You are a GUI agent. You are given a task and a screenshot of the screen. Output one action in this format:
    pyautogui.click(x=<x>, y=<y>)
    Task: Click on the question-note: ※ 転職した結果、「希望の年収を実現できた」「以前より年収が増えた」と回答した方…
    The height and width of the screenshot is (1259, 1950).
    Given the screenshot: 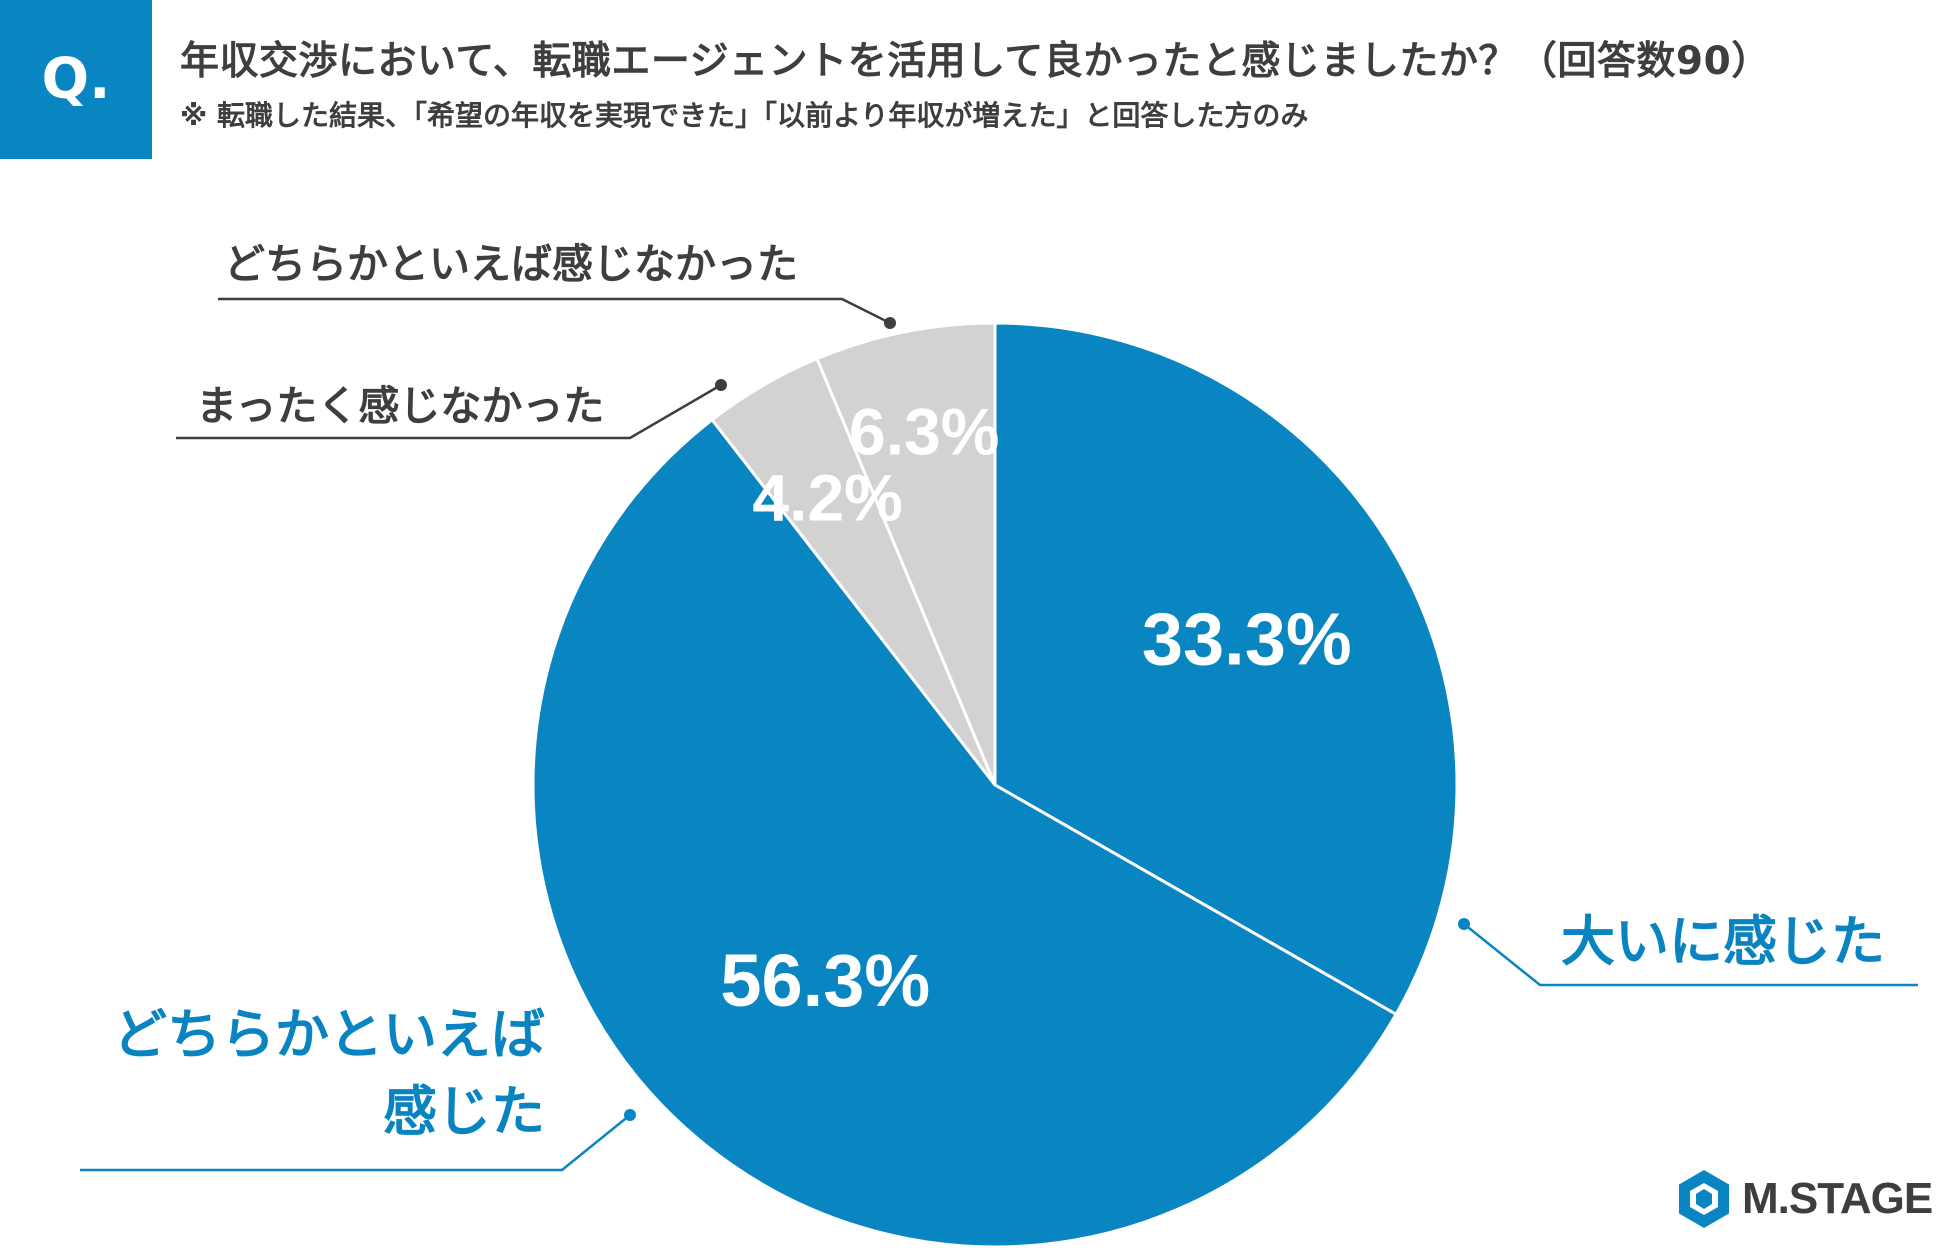 What is the action you would take?
    pyautogui.click(x=744, y=115)
    